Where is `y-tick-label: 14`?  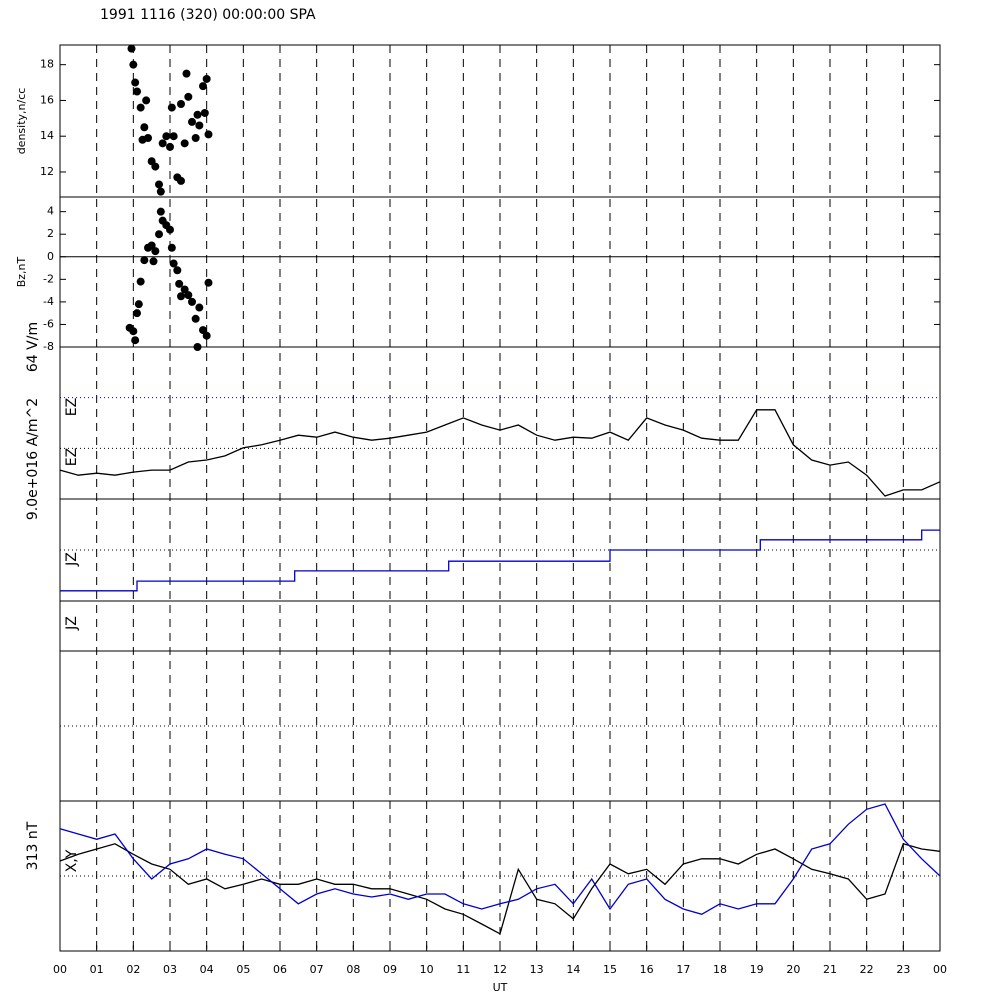
y-tick-label: 14 is located at coordinates (47, 135).